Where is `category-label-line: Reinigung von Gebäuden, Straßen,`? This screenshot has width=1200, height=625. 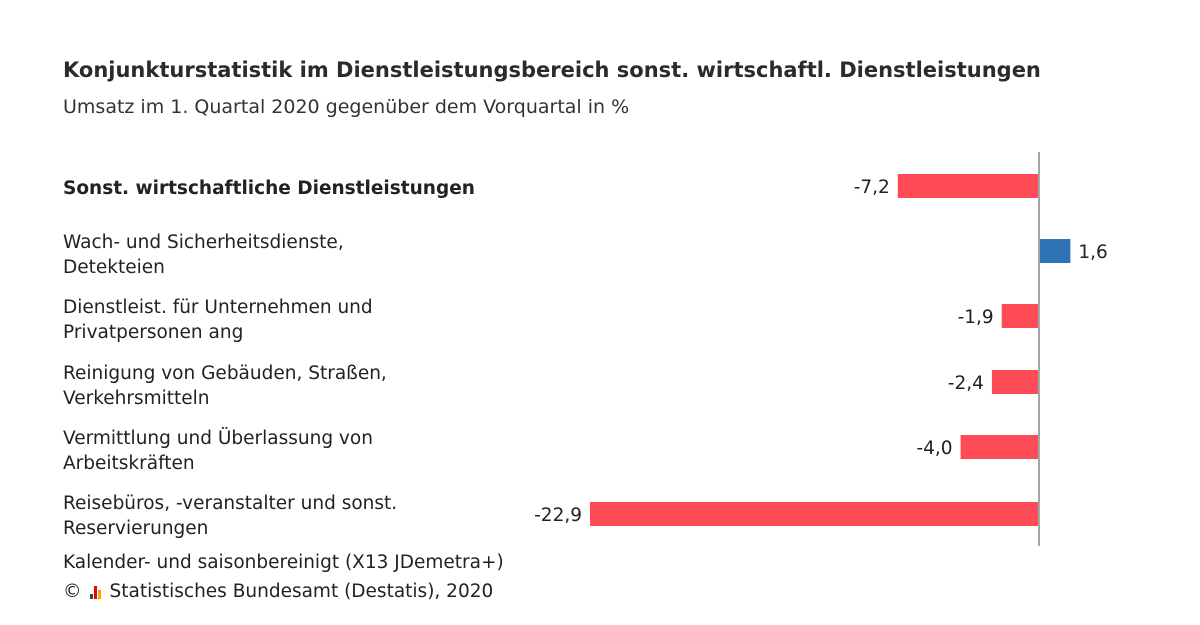 category-label-line: Reinigung von Gebäuden, Straßen, is located at coordinates (225, 373).